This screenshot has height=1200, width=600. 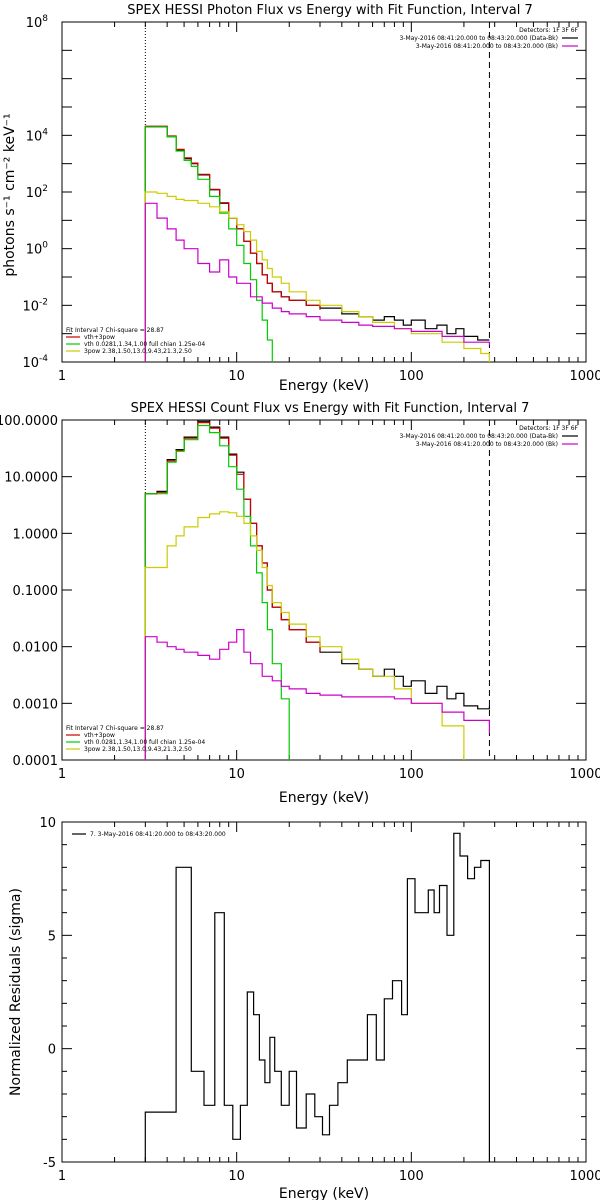 I want to click on y-tick-label: -5, so click(x=49, y=1163).